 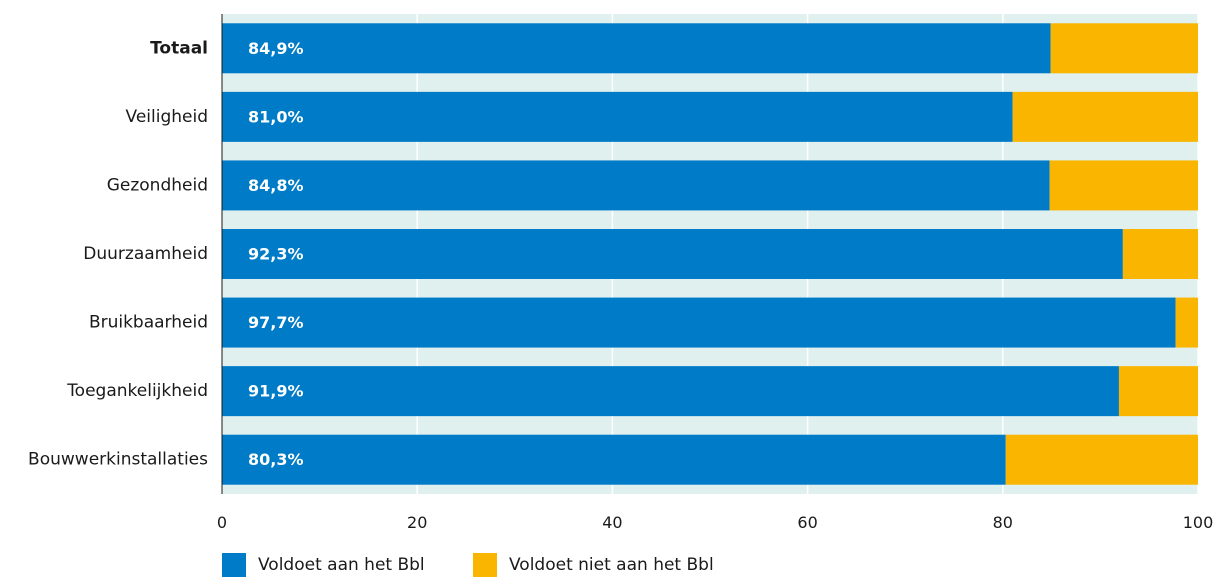 I want to click on legend-label-1: Voldoet niet aan het Bbl, so click(x=611, y=565).